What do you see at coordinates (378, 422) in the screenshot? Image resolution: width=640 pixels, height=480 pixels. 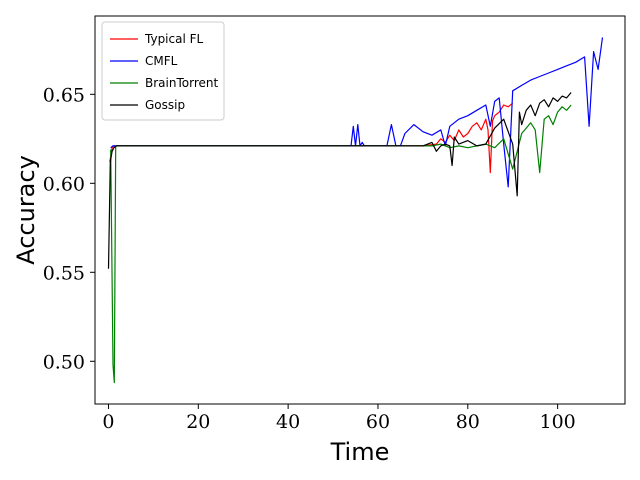 I see `x-tick-label: 60` at bounding box center [378, 422].